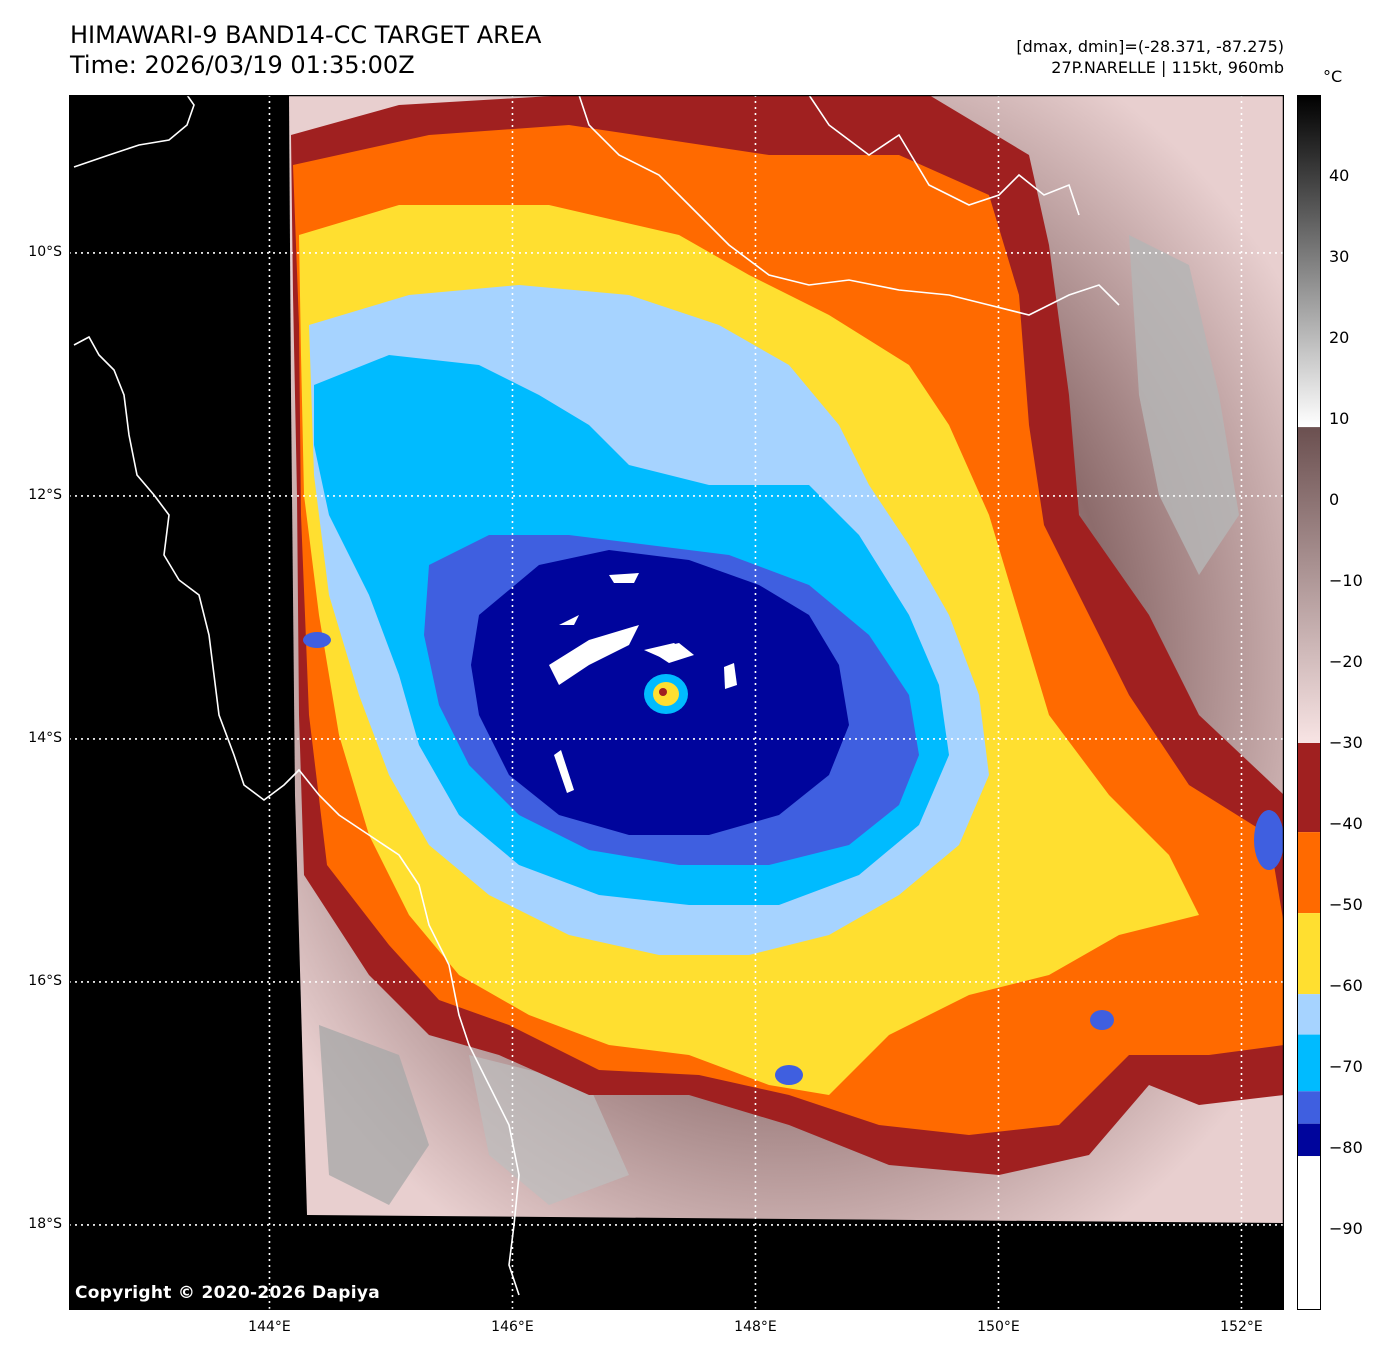  I want to click on lon-tick-label: 152°E, so click(1241, 1327).